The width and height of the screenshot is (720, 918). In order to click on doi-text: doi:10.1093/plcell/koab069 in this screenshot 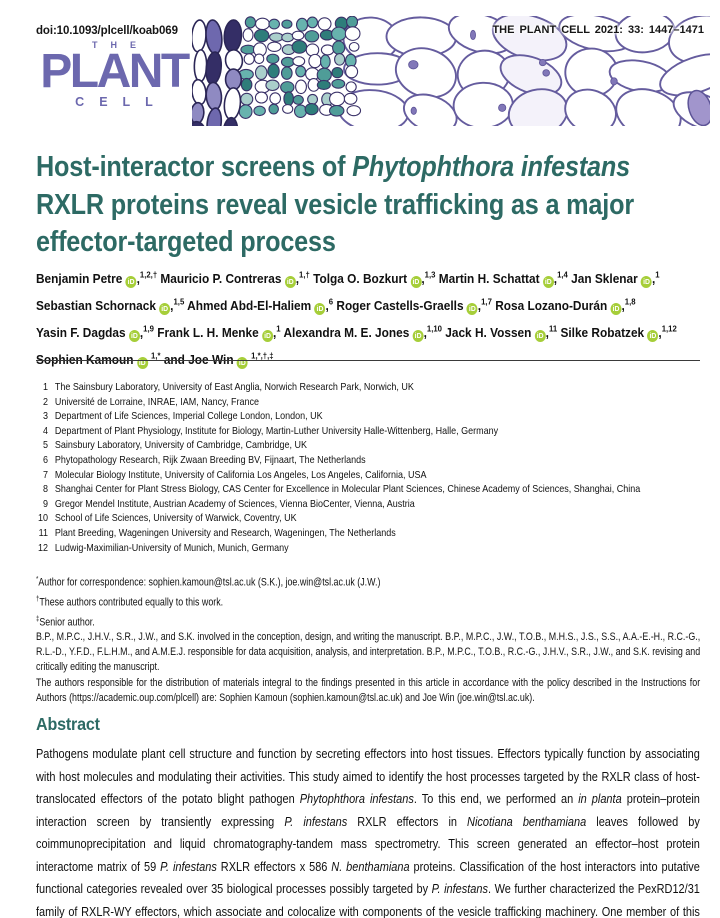, I will do `click(107, 31)`.